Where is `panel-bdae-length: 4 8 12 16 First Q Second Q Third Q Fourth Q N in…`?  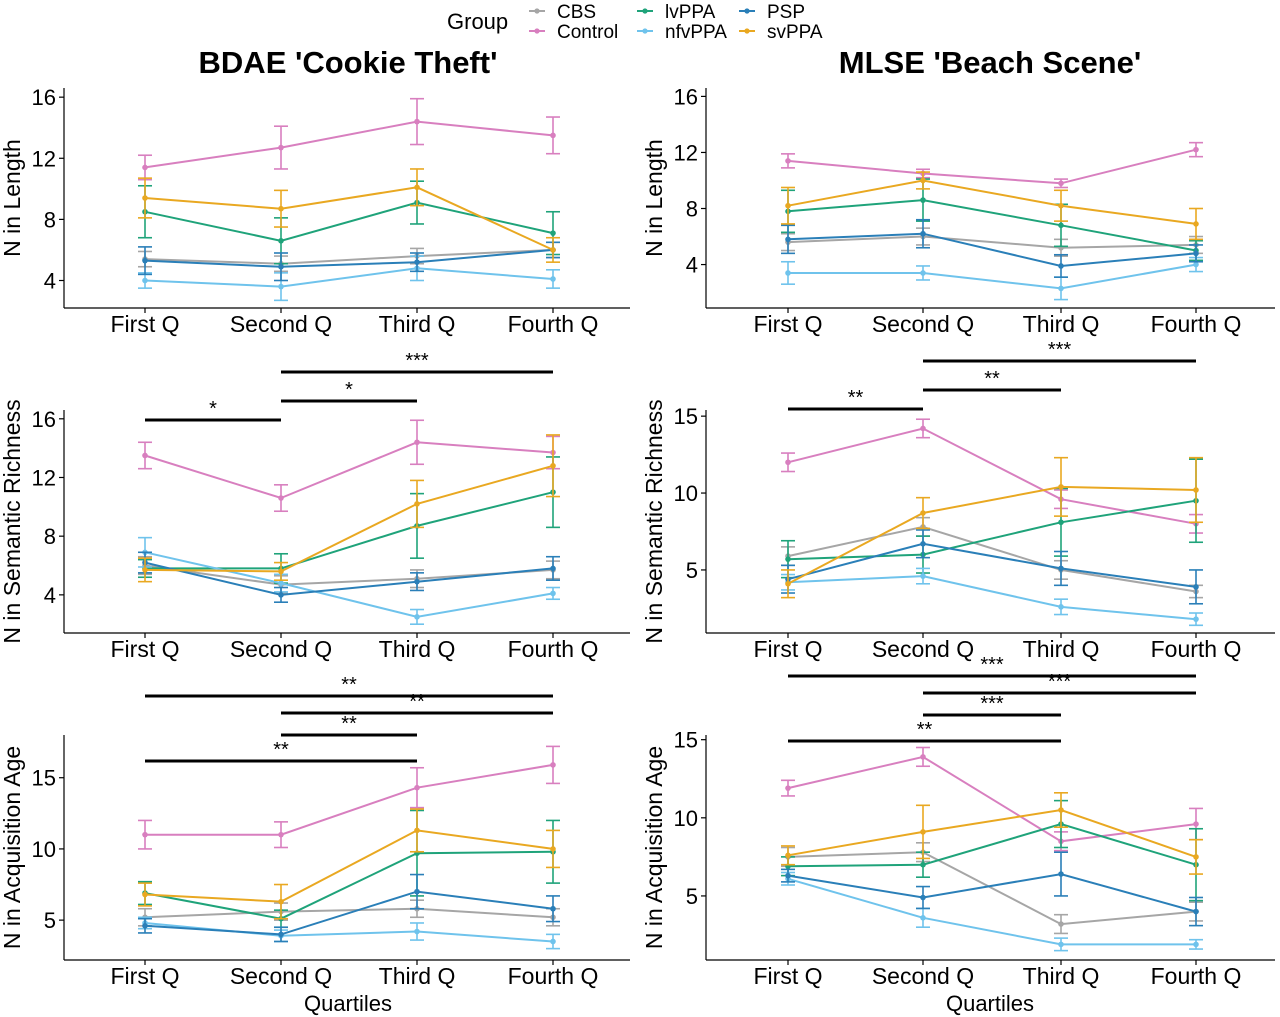 panel-bdae-length: 4 8 12 16 First Q Second Q Third Q Fourth Q N in… is located at coordinates (315, 211).